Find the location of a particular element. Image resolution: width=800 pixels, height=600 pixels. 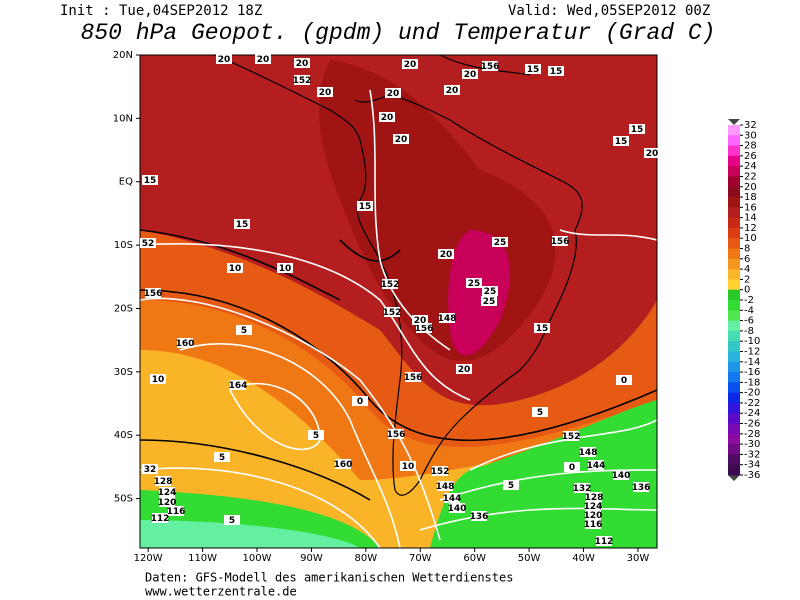

y-tick-label: 50S is located at coordinates (123, 499).